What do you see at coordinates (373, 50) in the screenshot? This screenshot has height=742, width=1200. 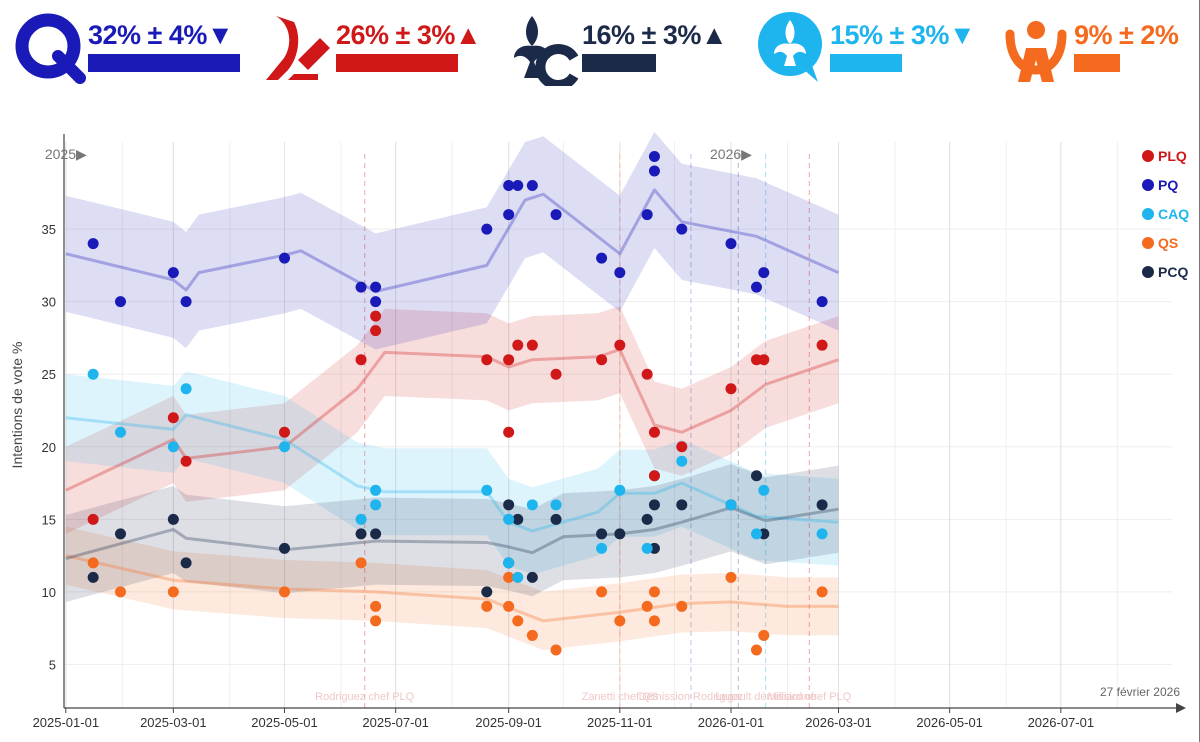 I see `party-summary-plq: 26% ± 3%▲` at bounding box center [373, 50].